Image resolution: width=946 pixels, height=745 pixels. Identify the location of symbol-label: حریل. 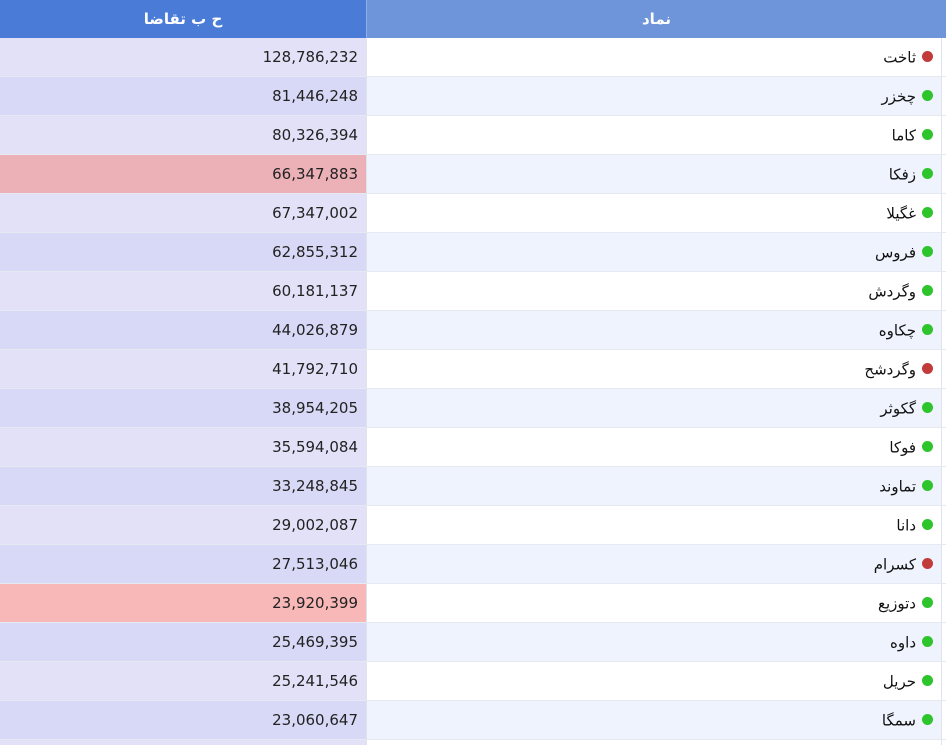
(899, 681).